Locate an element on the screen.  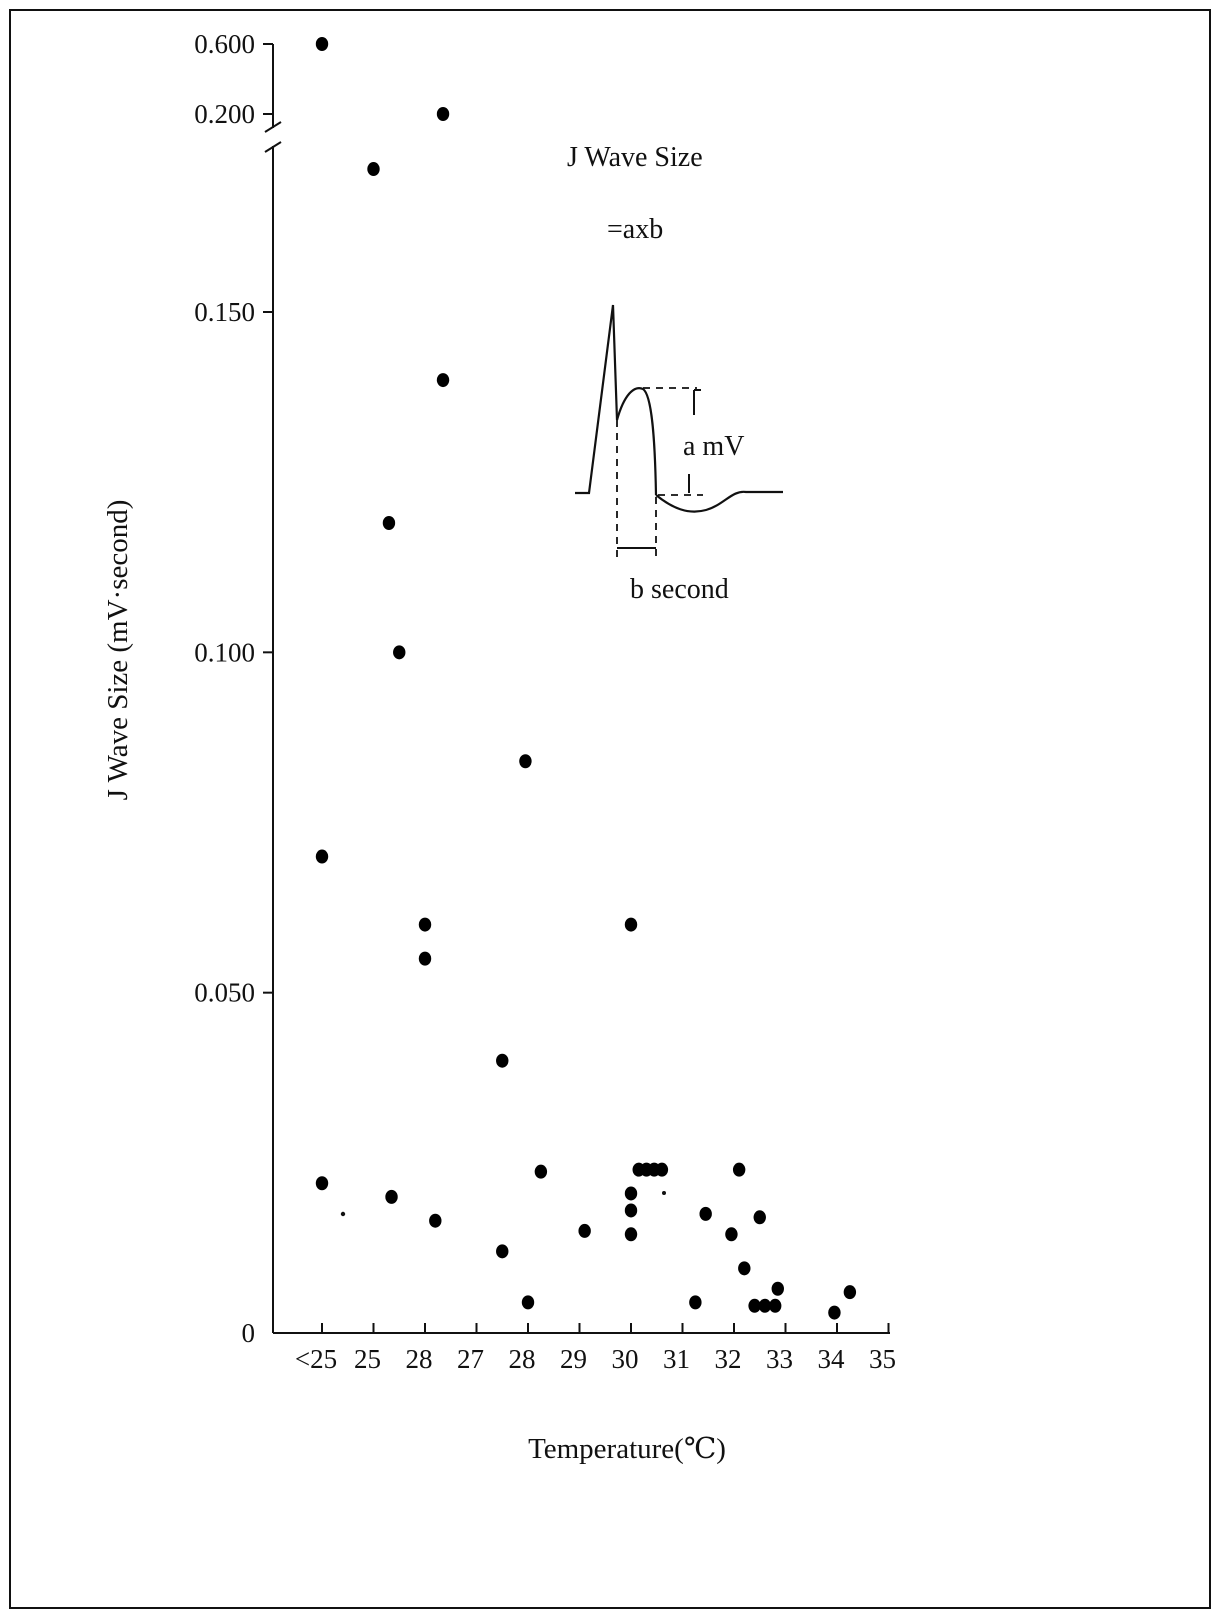
y-axis-break-mark-bottom is located at coordinates (273, 147).